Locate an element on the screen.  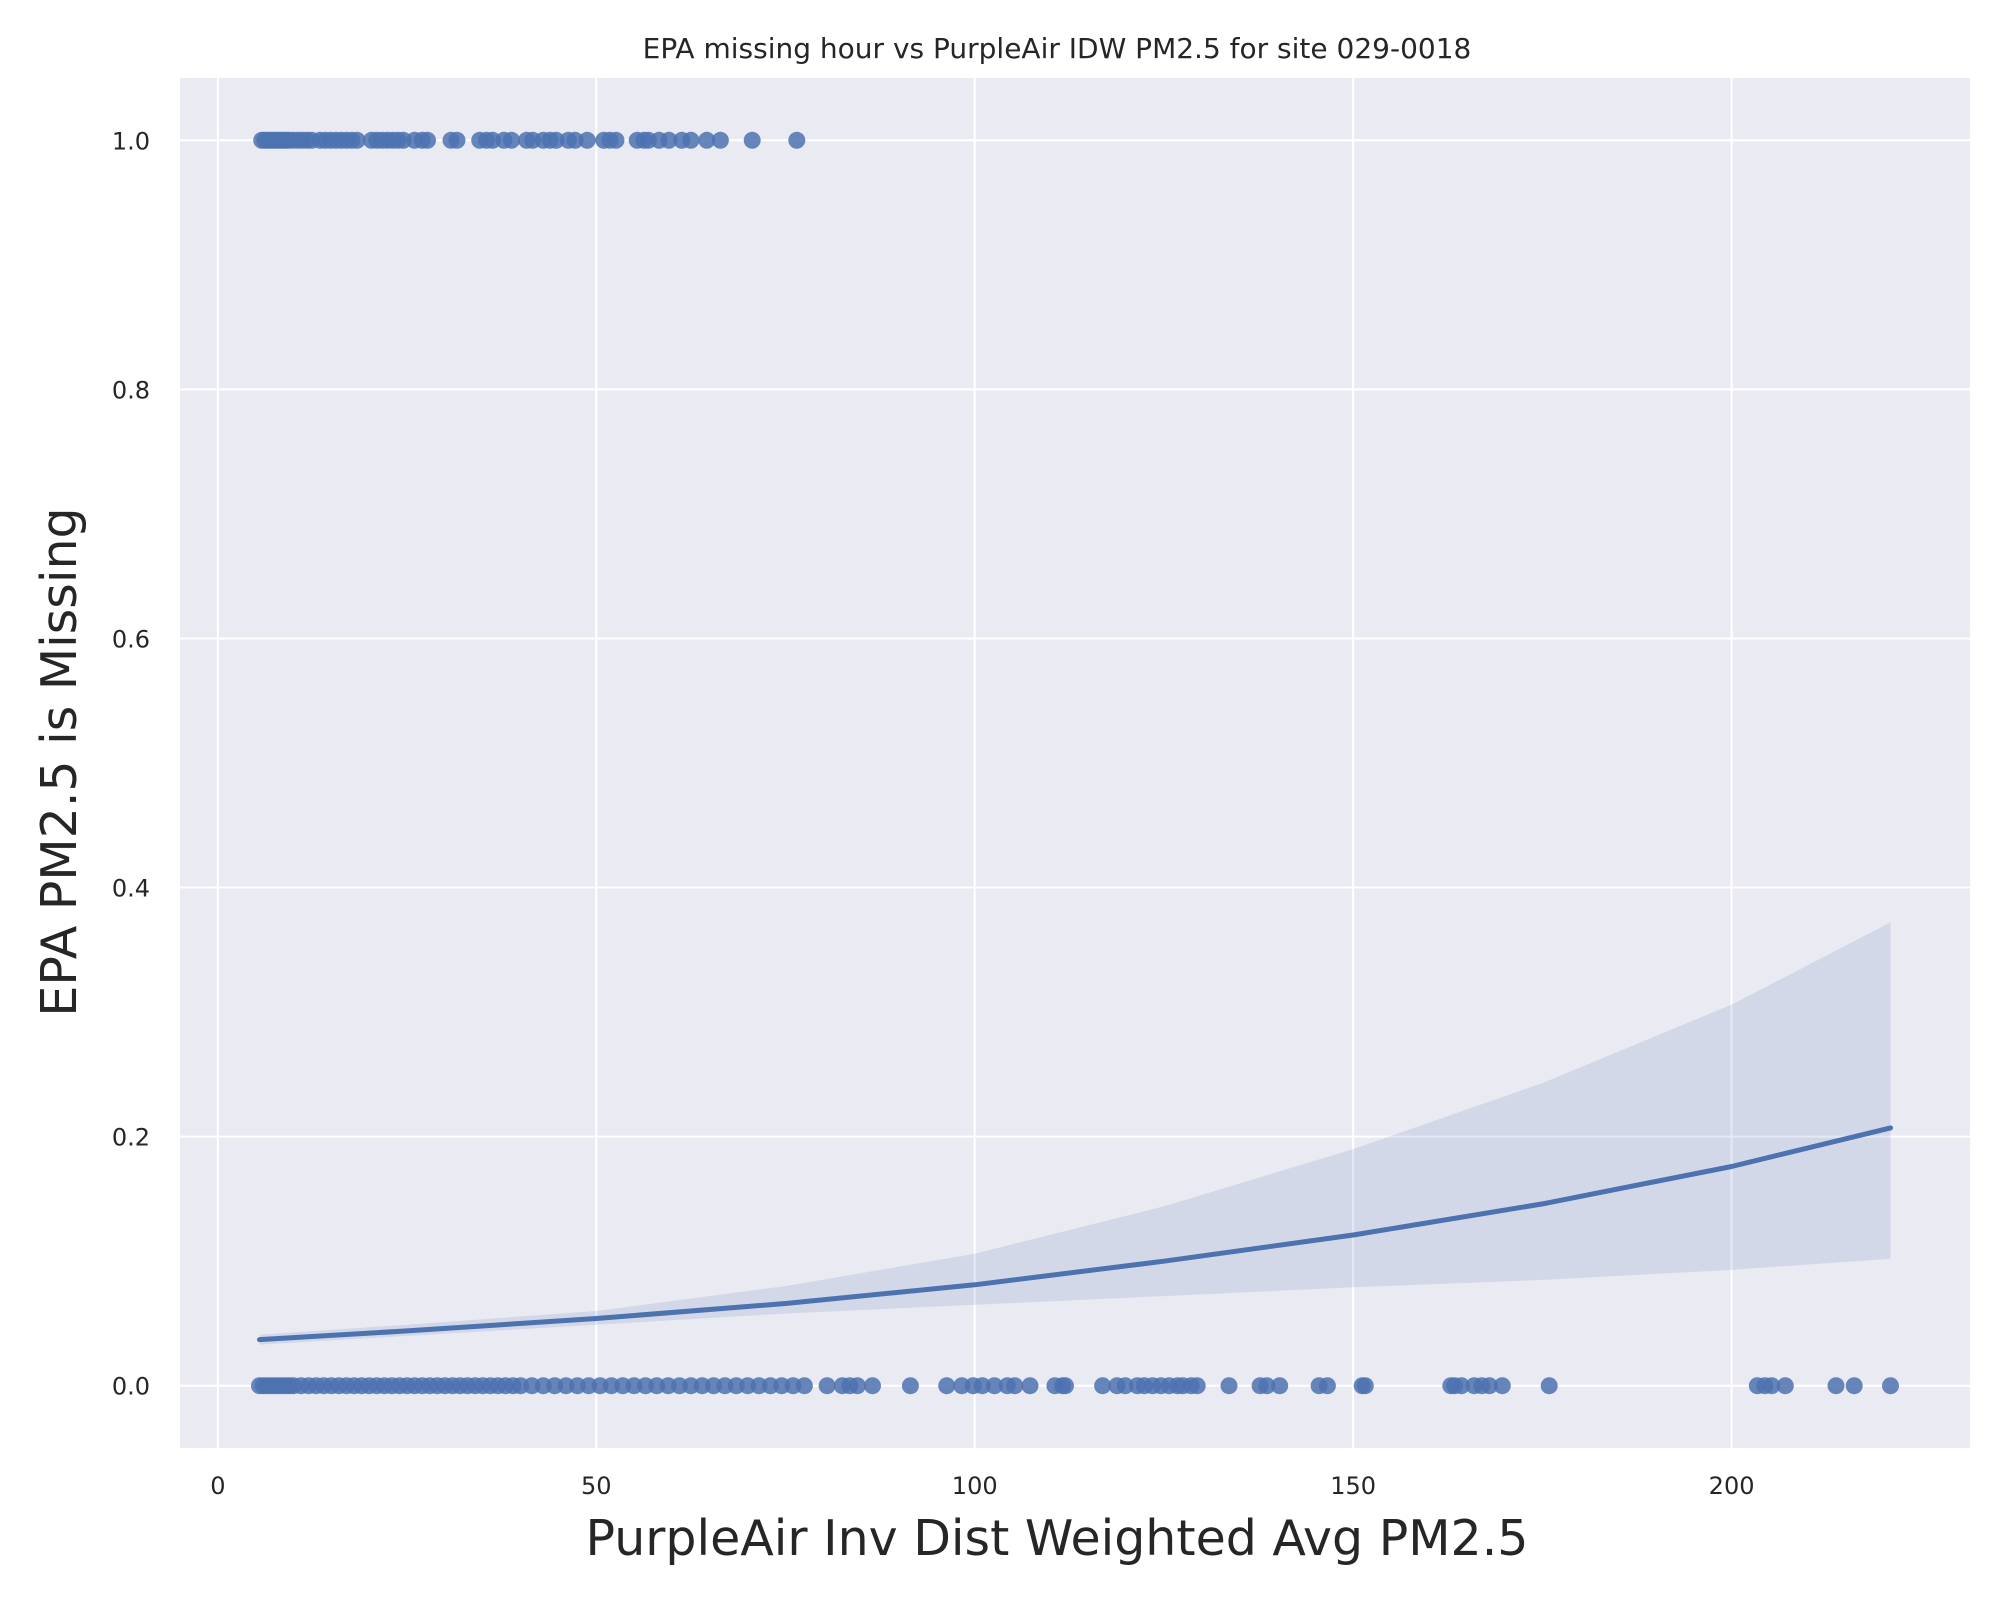
x-tick-label: 100 is located at coordinates (975, 1486).